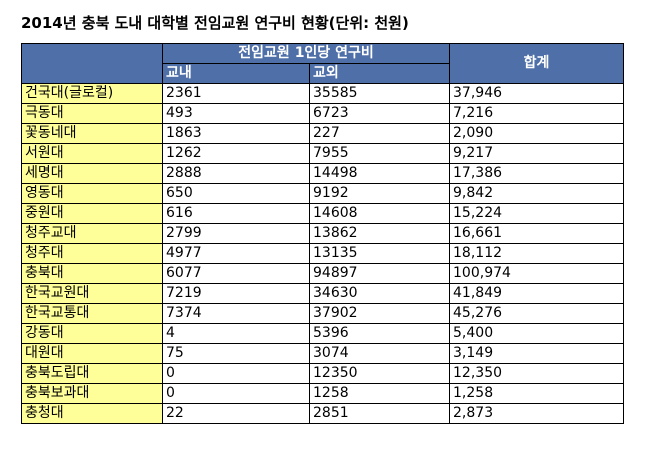 The image size is (648, 463). Describe the element at coordinates (92, 133) in the screenshot. I see `university-name-cell: 꽃동네대` at that location.